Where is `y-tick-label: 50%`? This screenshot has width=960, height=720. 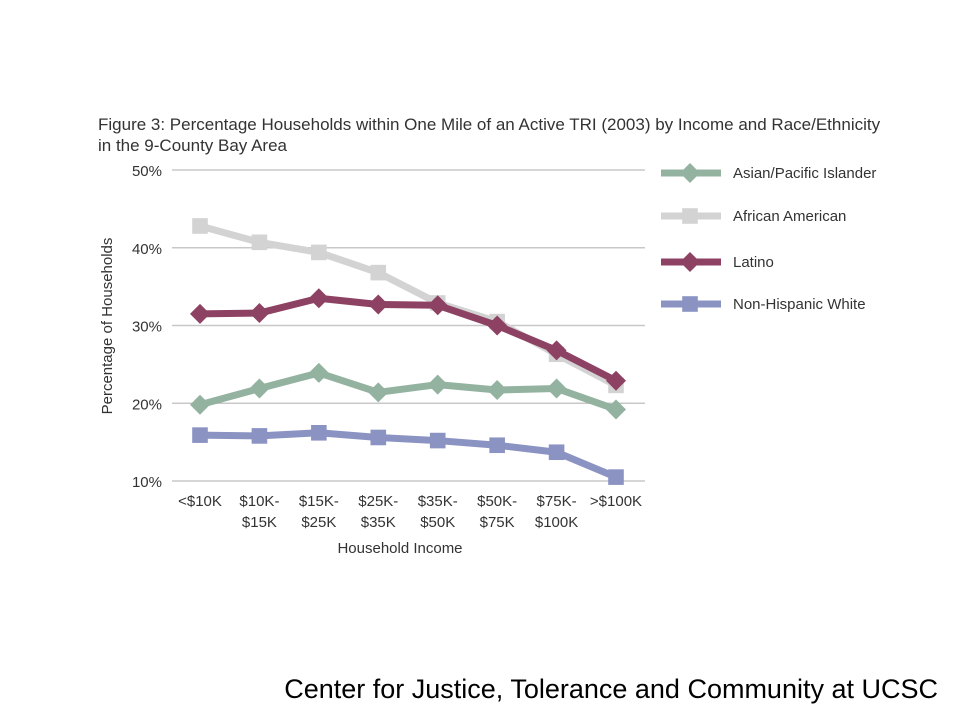
y-tick-label: 50% is located at coordinates (147, 171).